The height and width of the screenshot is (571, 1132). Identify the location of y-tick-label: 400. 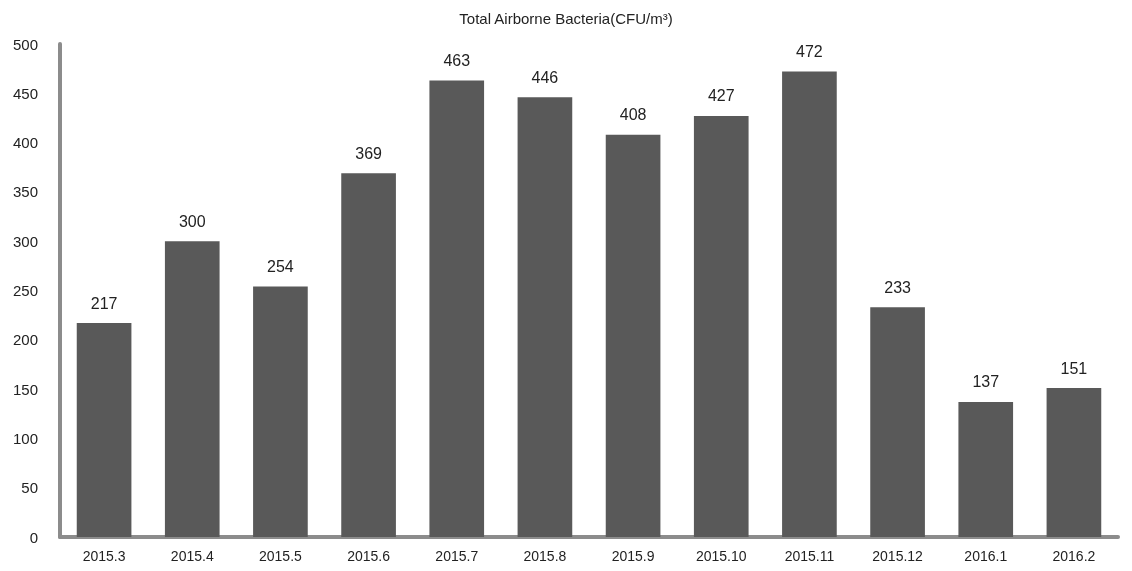
(25, 143).